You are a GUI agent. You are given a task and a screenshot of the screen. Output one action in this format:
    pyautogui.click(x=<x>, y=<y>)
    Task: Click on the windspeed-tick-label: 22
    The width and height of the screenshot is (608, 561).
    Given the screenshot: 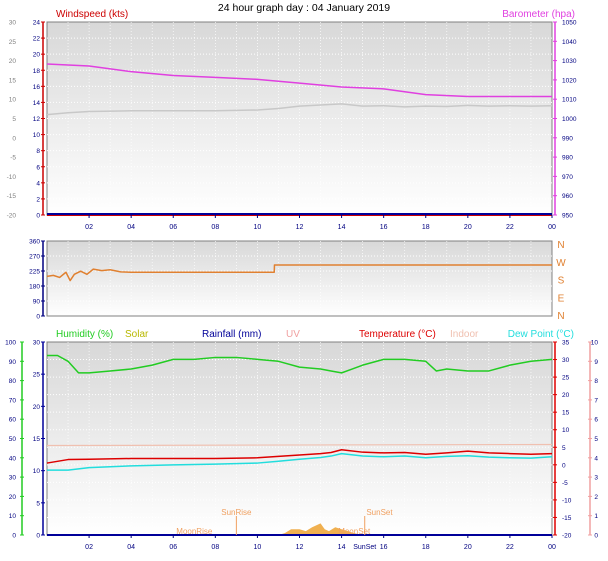 What is the action you would take?
    pyautogui.click(x=37, y=39)
    